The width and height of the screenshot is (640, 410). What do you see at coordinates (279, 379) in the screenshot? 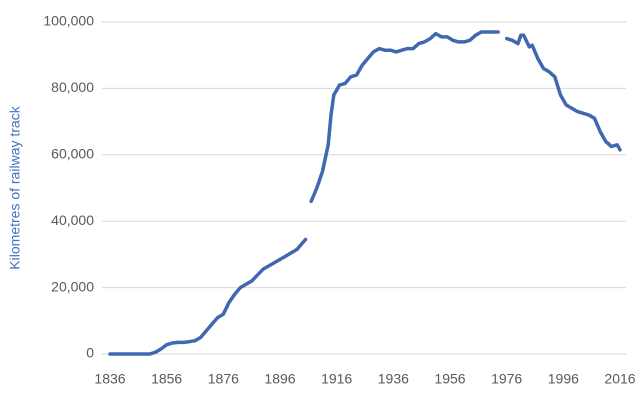
I see `x-tick-label: 1896` at bounding box center [279, 379].